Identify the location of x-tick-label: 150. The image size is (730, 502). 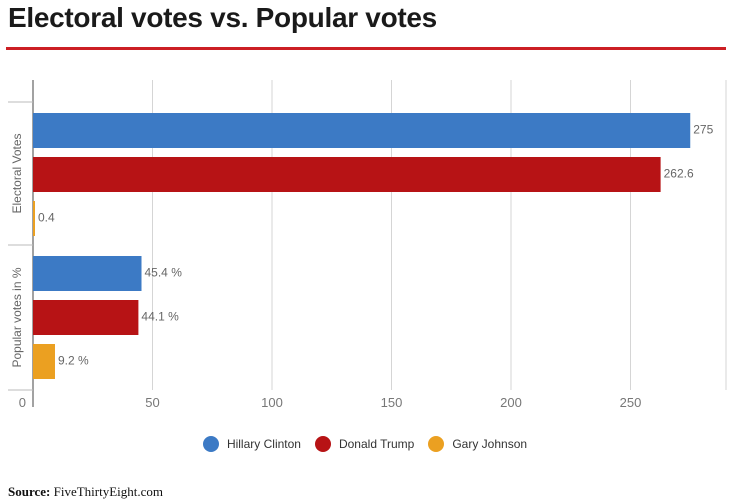
(392, 402).